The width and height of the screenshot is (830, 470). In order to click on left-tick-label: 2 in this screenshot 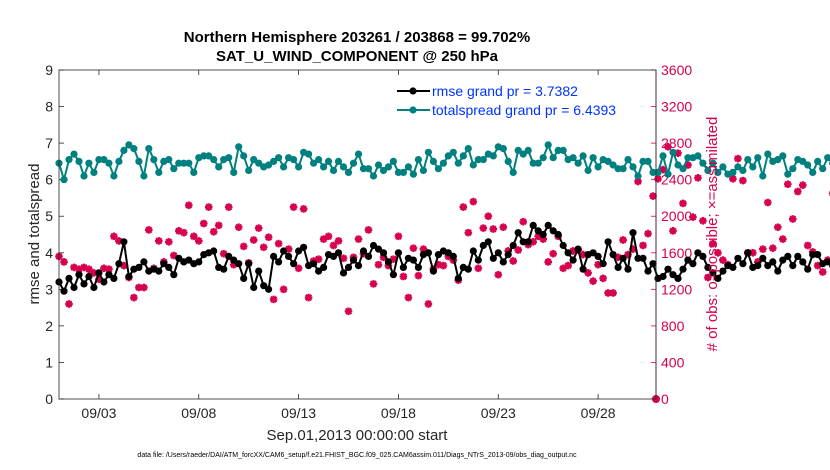, I will do `click(49, 326)`.